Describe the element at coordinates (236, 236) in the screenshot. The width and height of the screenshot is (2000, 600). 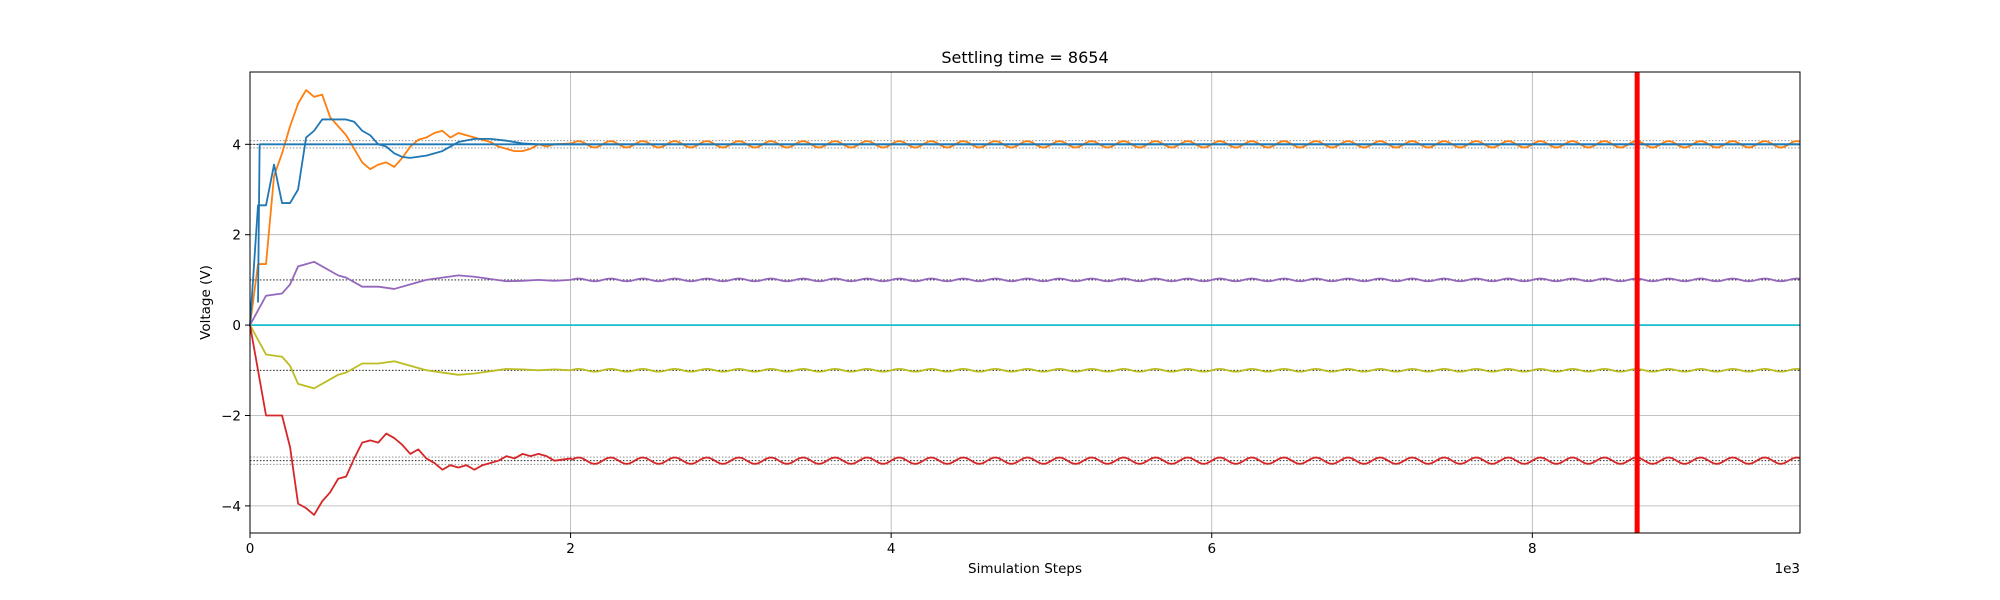
I see `y-tick-label: 2` at that location.